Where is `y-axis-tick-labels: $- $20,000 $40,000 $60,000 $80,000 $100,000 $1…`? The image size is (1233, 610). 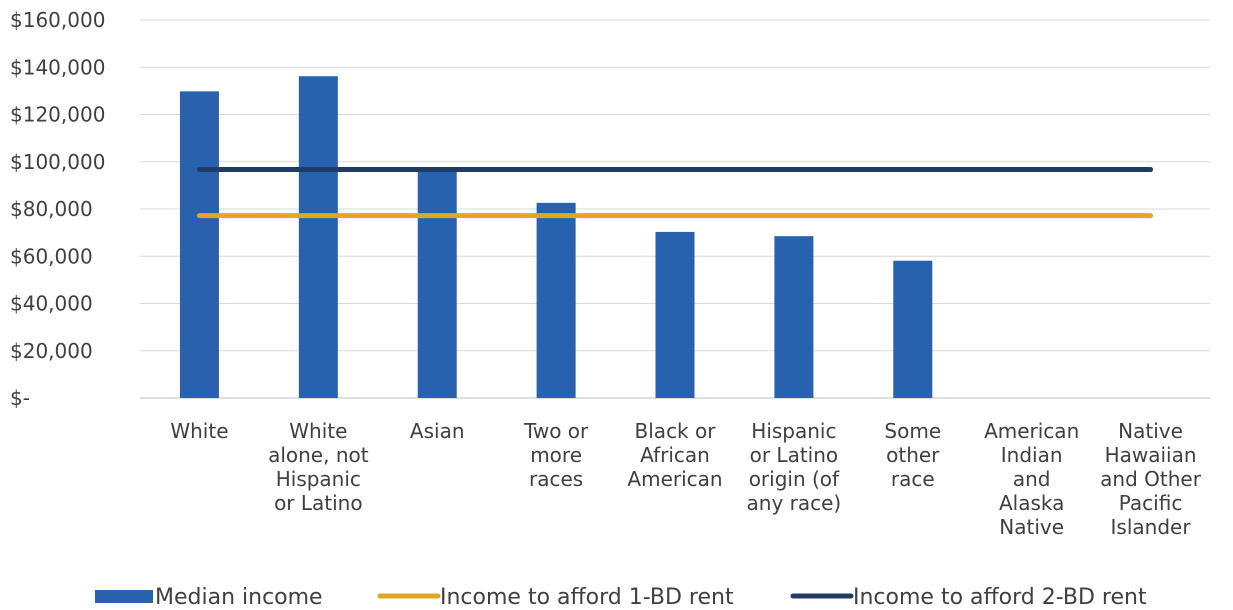 y-axis-tick-labels: $- $20,000 $40,000 $60,000 $80,000 $100,000 $1… is located at coordinates (57, 209).